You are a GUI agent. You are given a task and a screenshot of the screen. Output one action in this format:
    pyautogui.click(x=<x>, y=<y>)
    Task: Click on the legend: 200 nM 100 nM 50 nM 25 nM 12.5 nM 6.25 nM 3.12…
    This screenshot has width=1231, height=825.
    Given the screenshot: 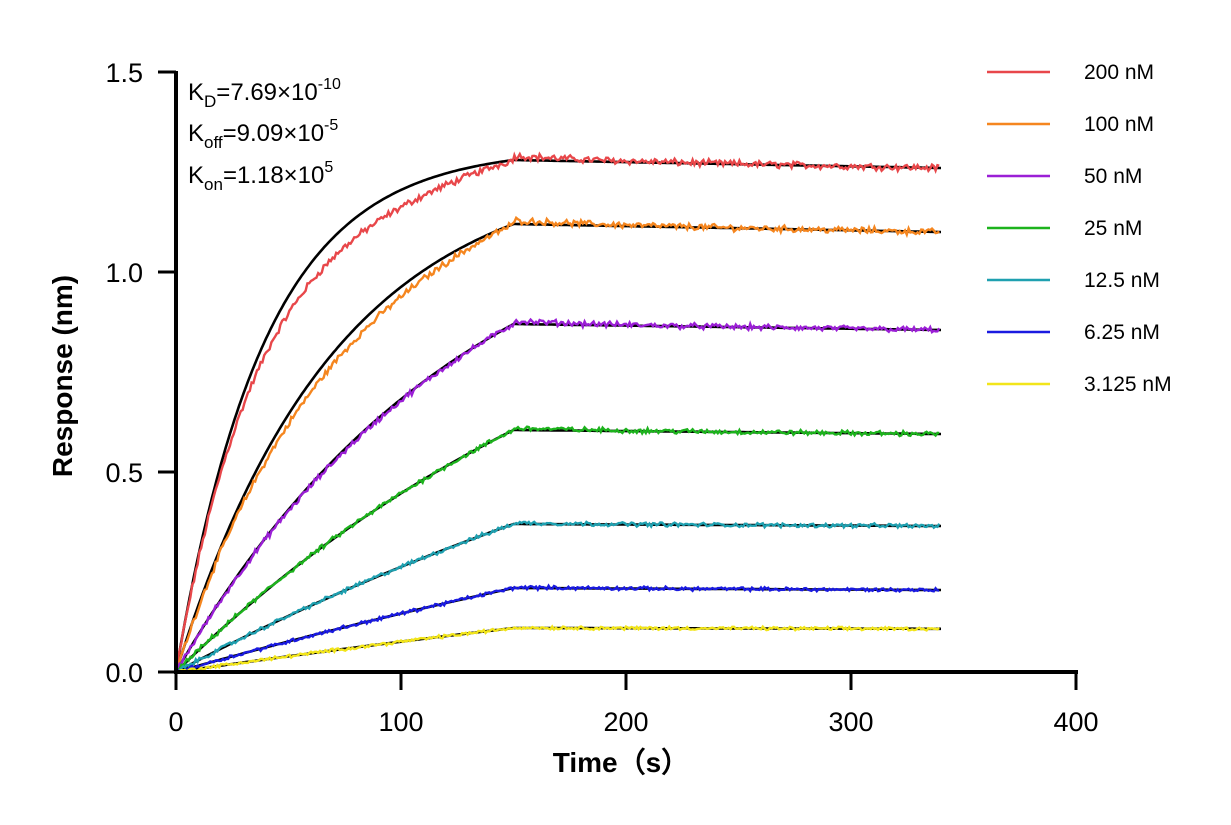 What is the action you would take?
    pyautogui.click(x=1079, y=228)
    